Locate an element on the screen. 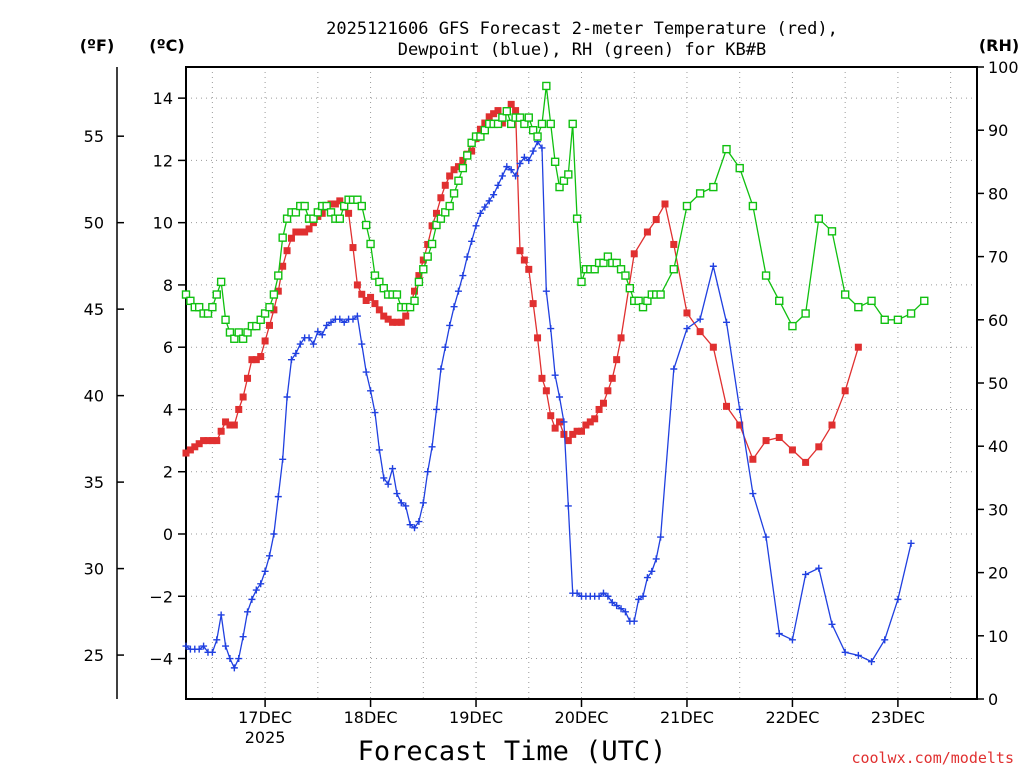  celsius-tick-label: −2 is located at coordinates (161, 596).